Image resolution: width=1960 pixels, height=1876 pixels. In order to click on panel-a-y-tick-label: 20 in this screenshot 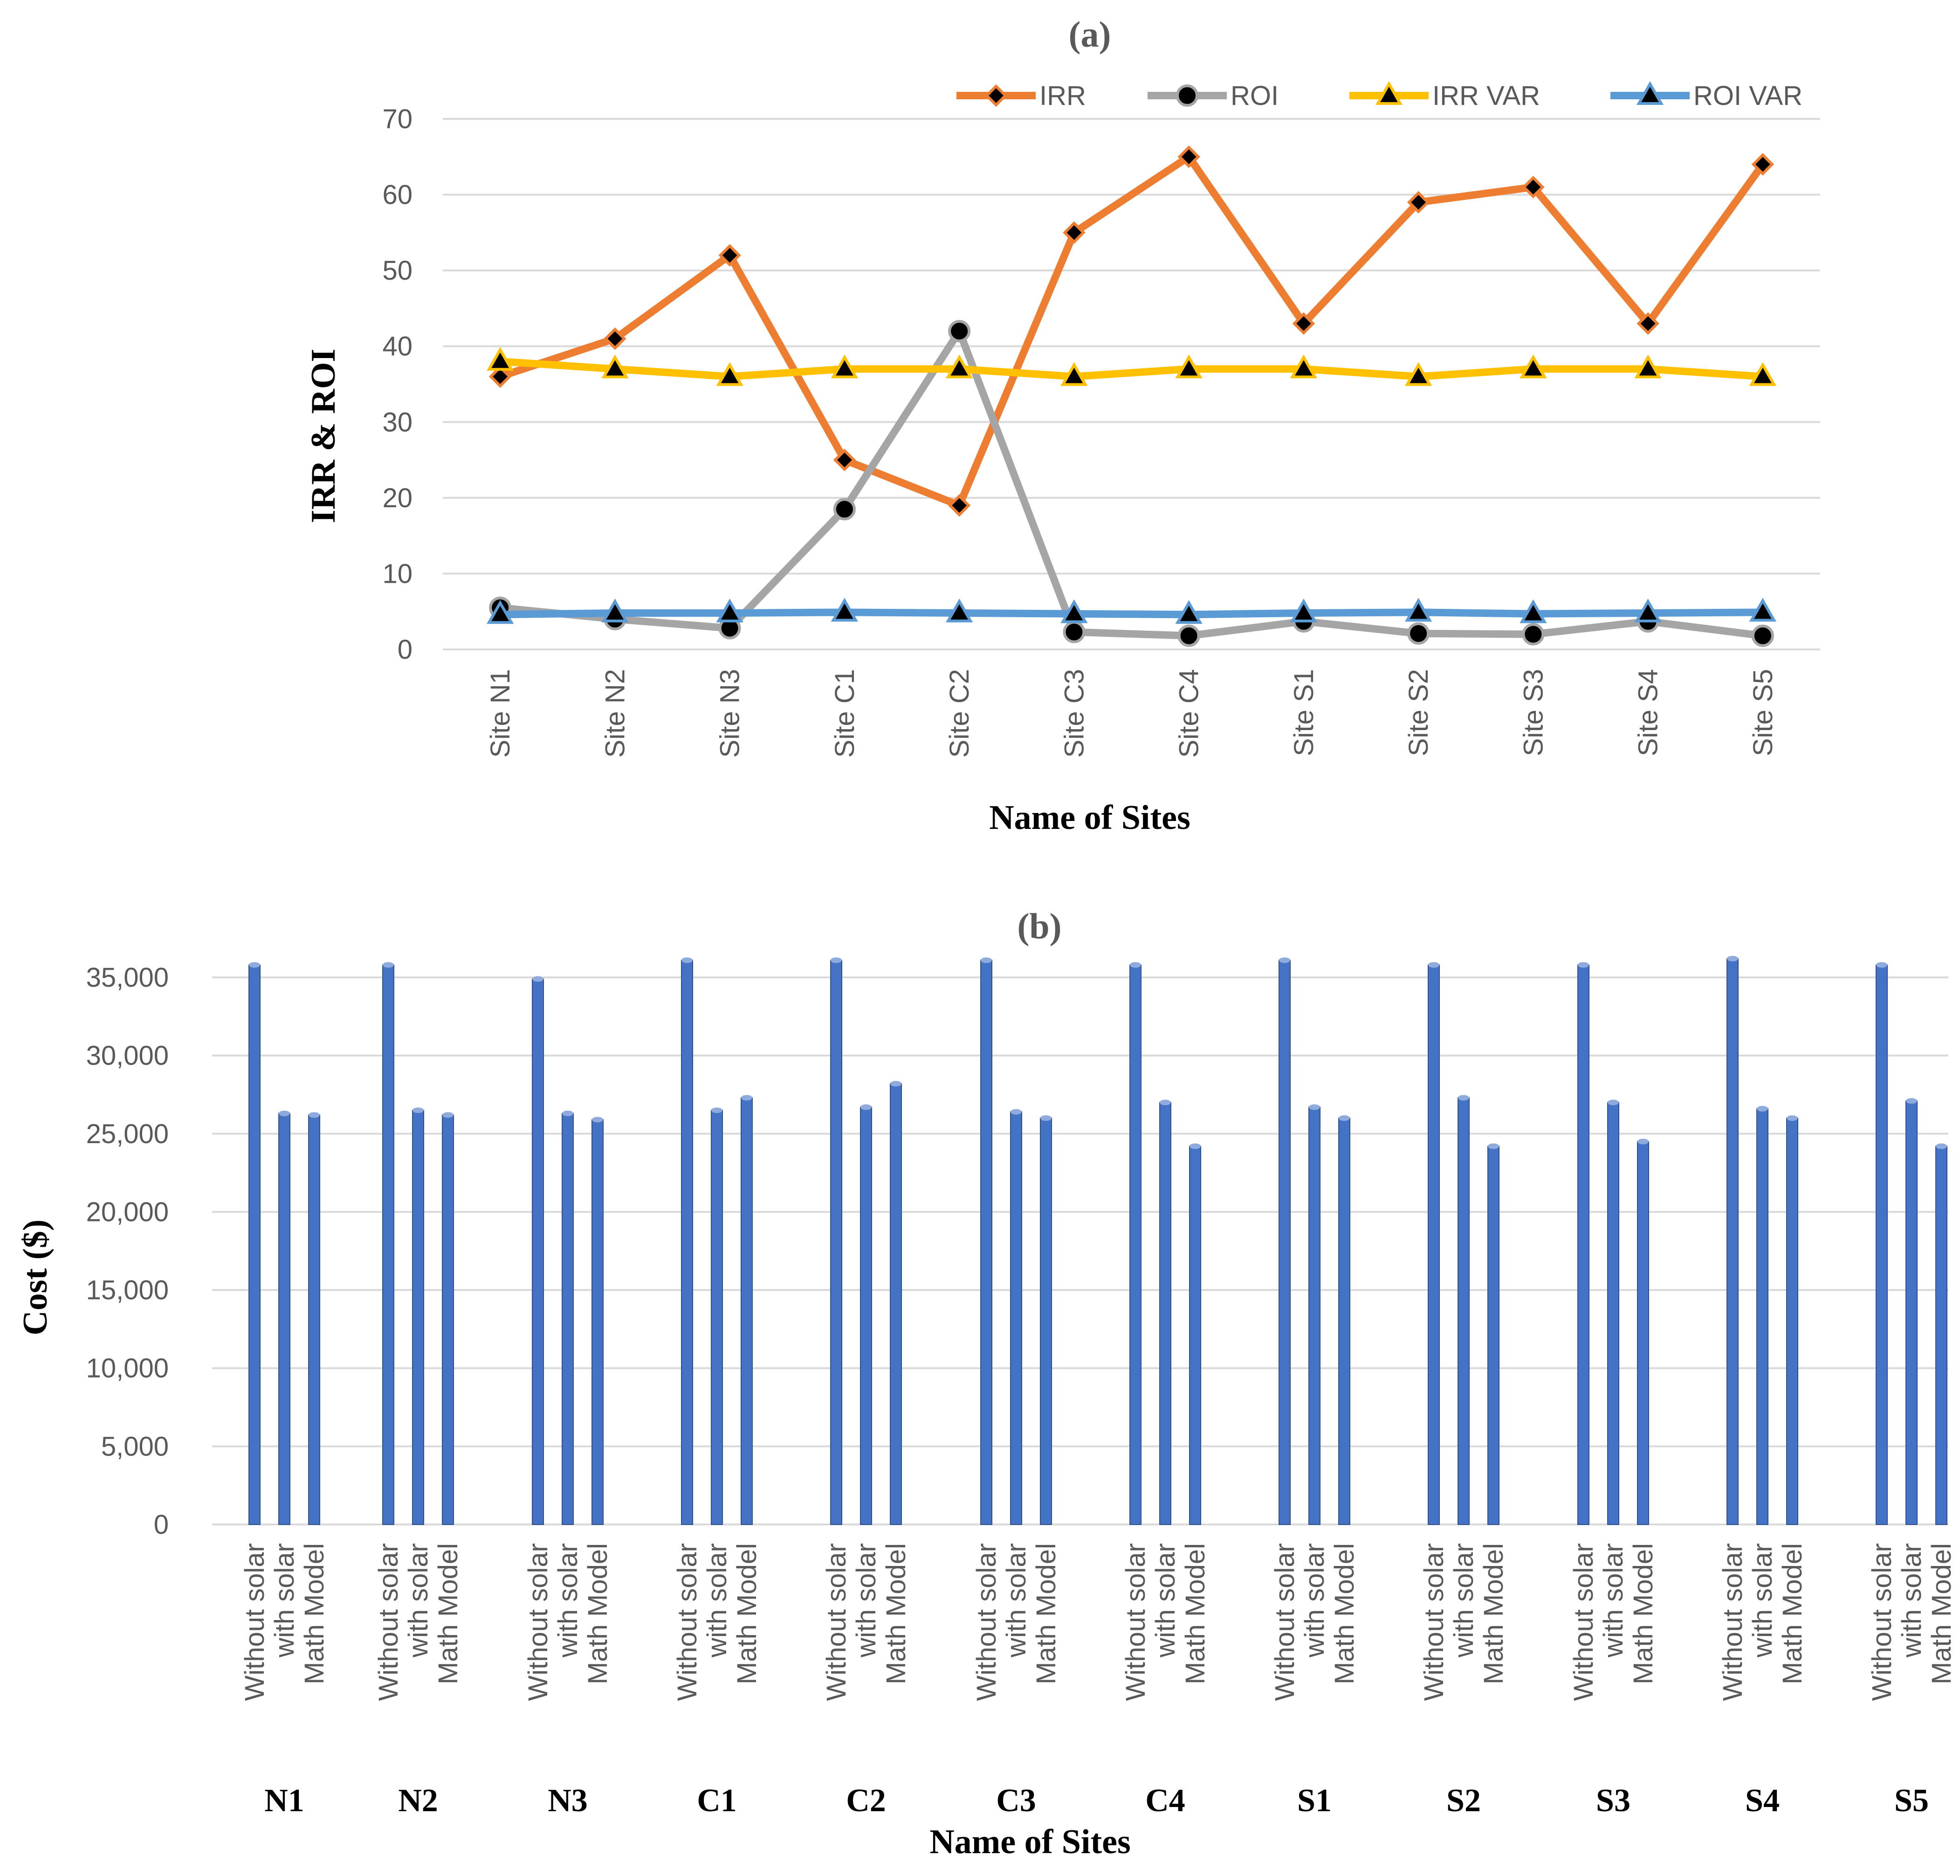, I will do `click(397, 498)`.